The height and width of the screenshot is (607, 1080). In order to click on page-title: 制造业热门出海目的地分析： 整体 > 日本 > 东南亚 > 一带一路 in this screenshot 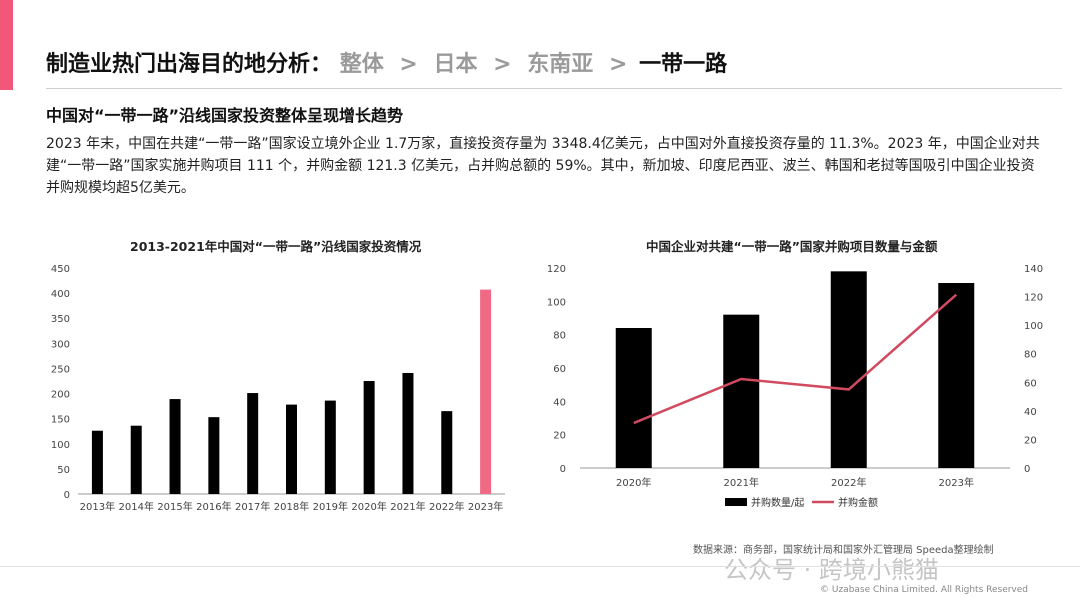, I will do `click(386, 62)`.